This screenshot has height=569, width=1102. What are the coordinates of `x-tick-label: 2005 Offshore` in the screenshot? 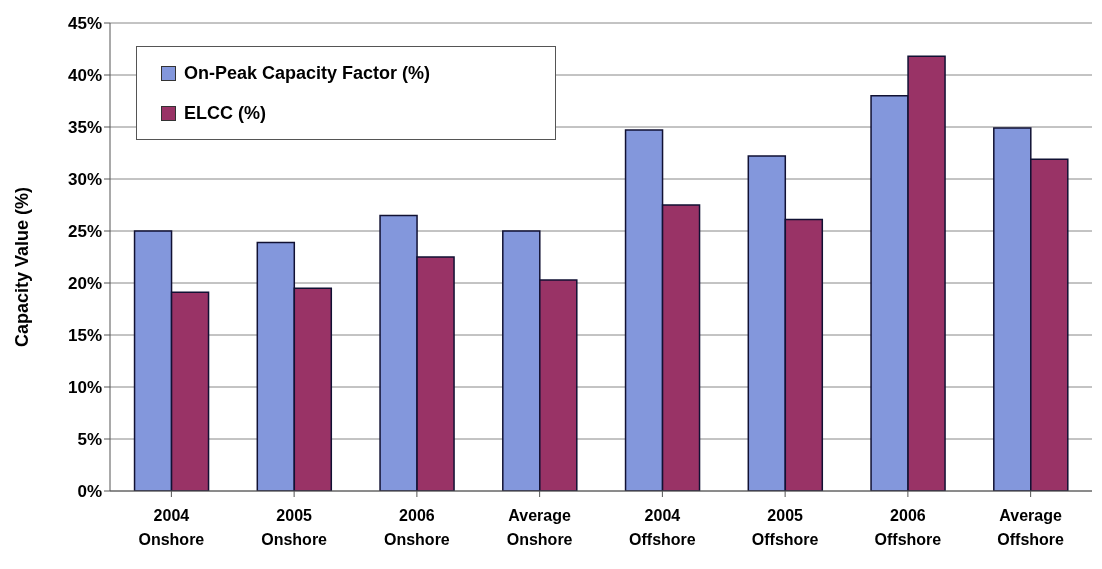 It's located at (785, 527).